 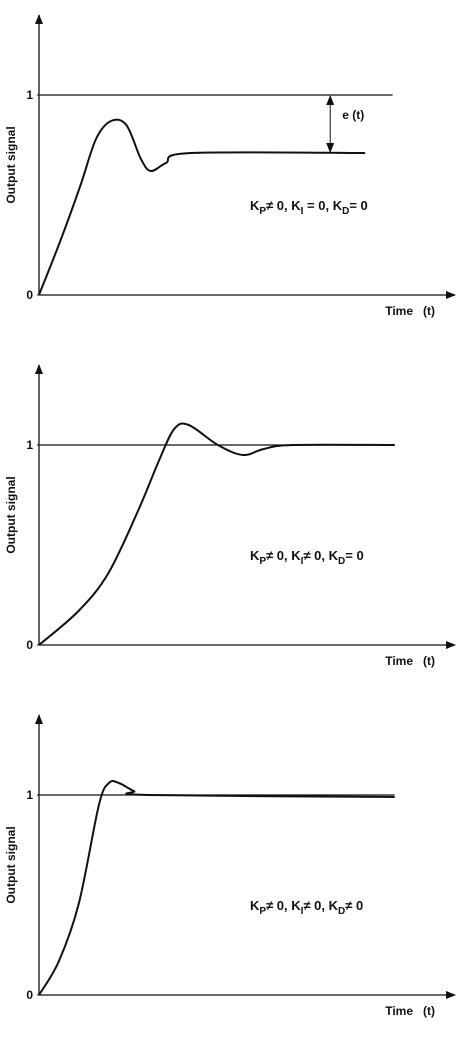 I want to click on gain-text: = 0, K, so click(x=322, y=205).